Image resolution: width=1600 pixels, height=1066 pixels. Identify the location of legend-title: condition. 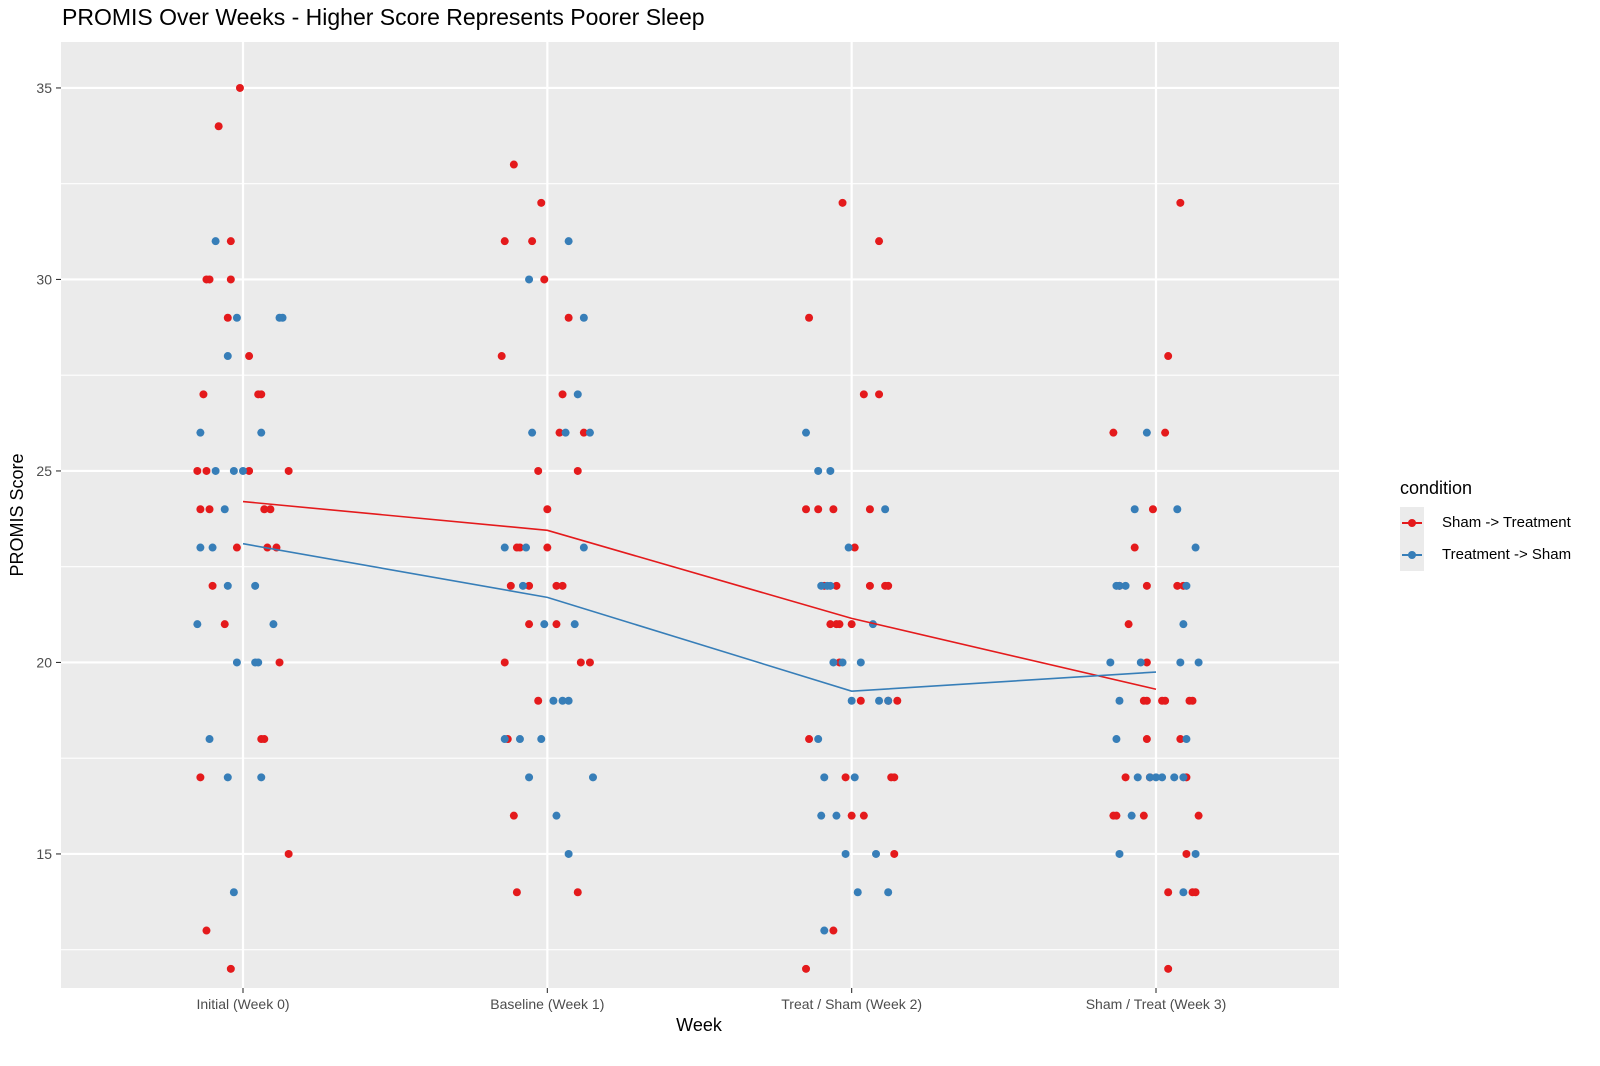
(1436, 488).